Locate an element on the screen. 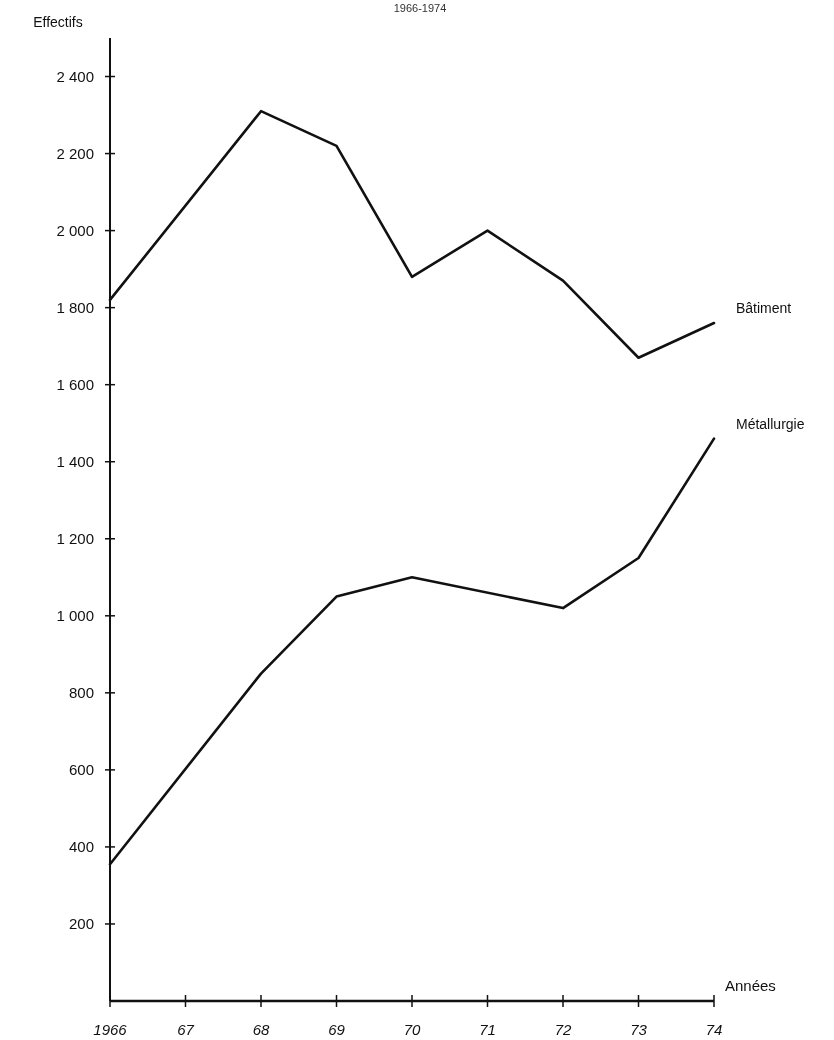  y-tick-label: 1 000 is located at coordinates (75, 615).